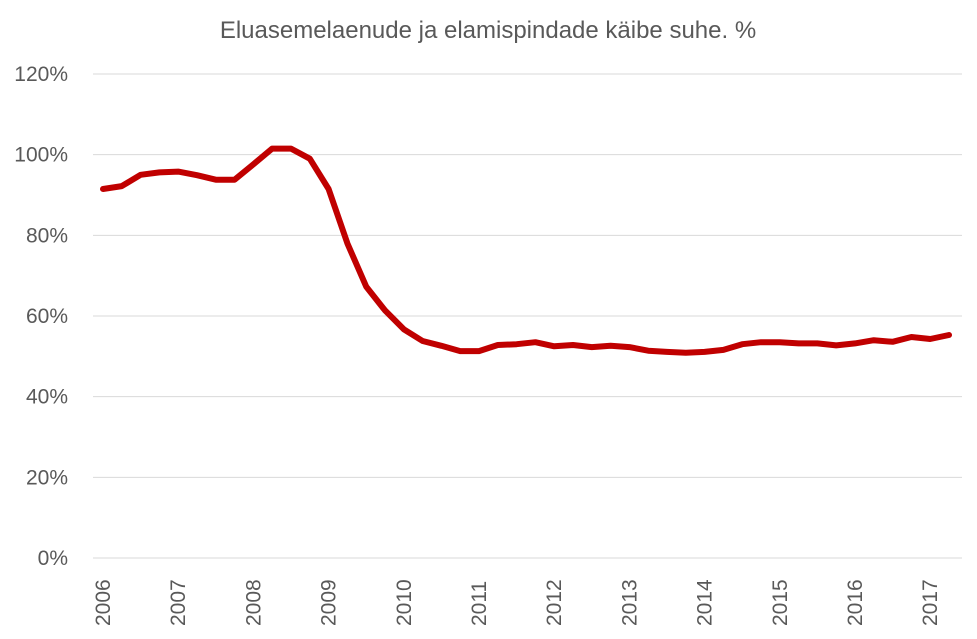  Describe the element at coordinates (404, 602) in the screenshot. I see `x-tick-label: 2010` at that location.